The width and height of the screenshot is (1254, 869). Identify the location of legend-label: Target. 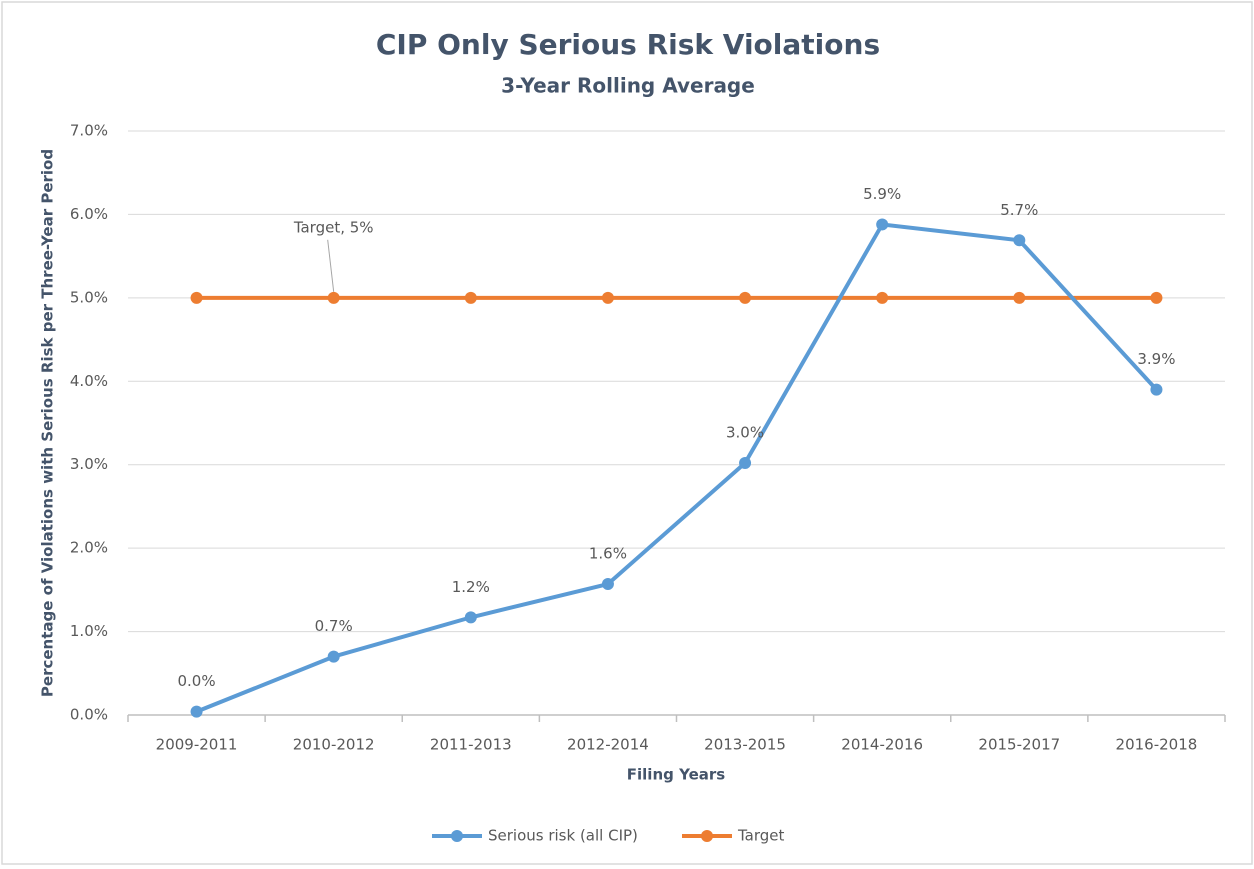
(761, 836).